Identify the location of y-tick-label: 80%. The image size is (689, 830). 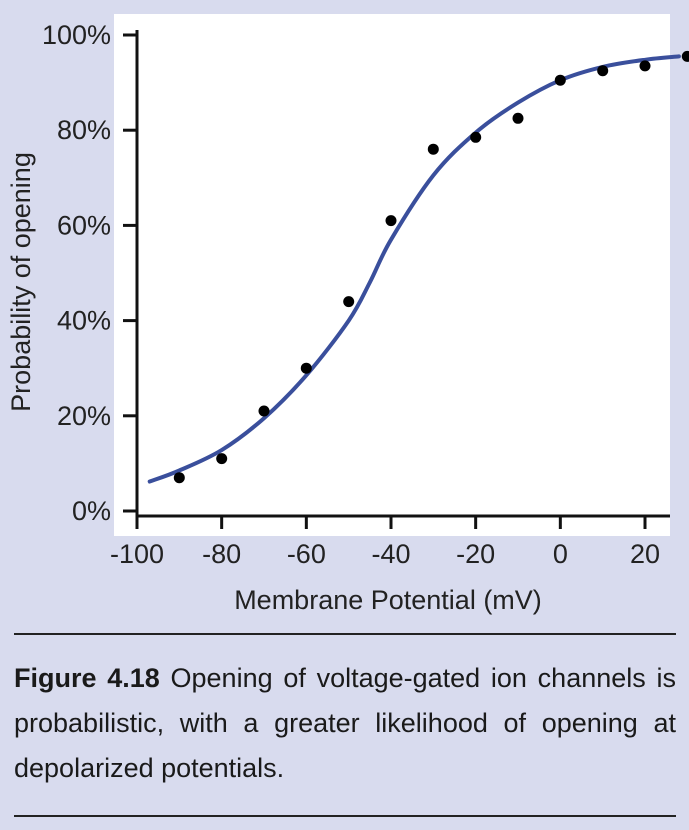
(84, 130).